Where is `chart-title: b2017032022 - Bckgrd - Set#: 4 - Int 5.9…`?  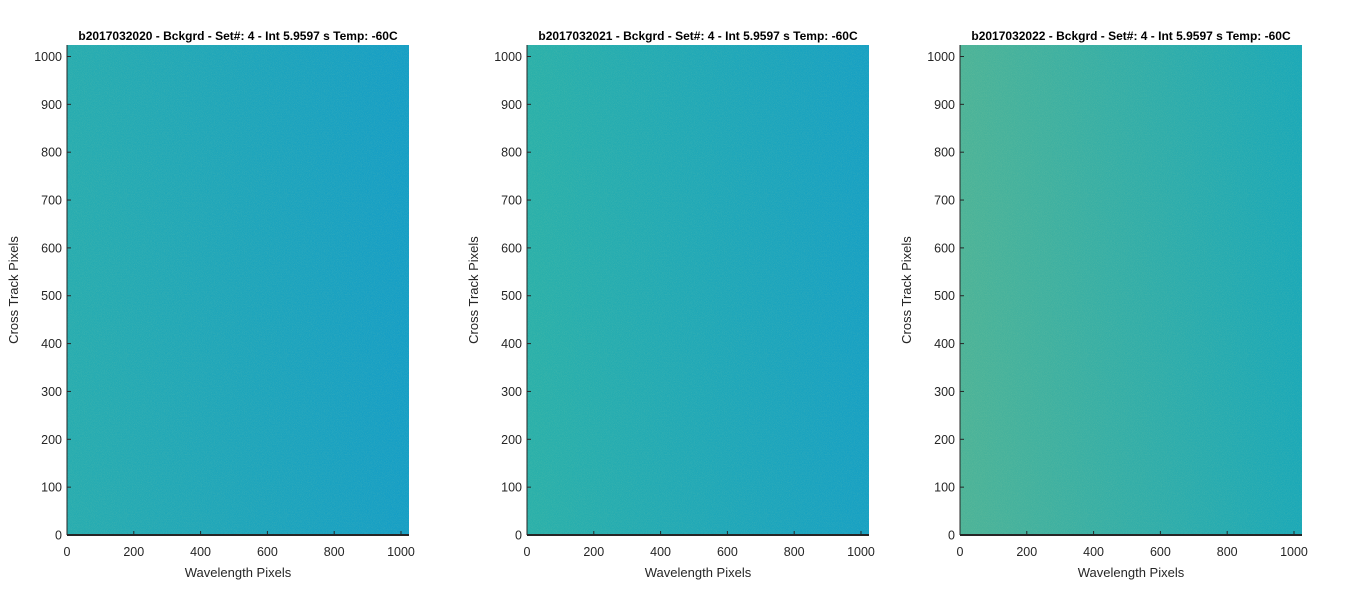
chart-title: b2017032022 - Bckgrd - Set#: 4 - Int 5.9… is located at coordinates (1131, 36).